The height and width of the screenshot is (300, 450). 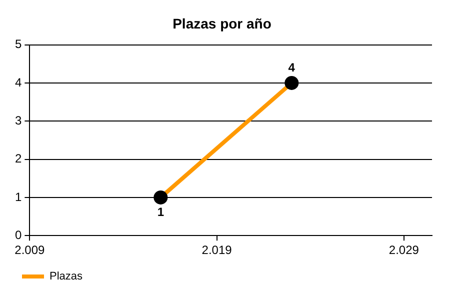 I want to click on y-tick-label: 3, so click(x=18, y=120).